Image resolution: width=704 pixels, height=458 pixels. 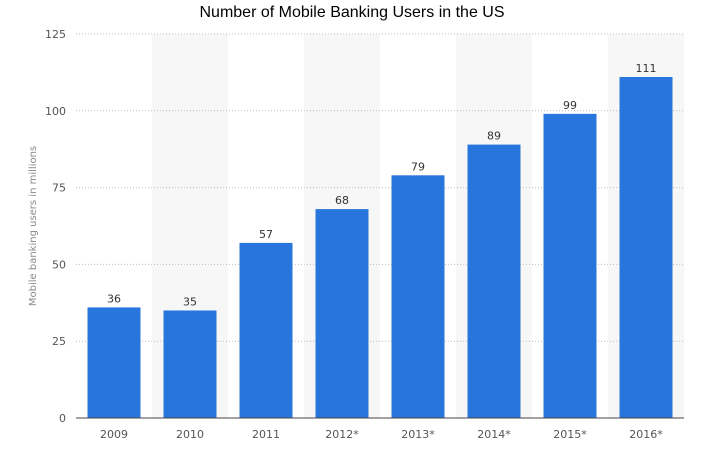 What do you see at coordinates (59, 341) in the screenshot?
I see `y-tick-label: 25` at bounding box center [59, 341].